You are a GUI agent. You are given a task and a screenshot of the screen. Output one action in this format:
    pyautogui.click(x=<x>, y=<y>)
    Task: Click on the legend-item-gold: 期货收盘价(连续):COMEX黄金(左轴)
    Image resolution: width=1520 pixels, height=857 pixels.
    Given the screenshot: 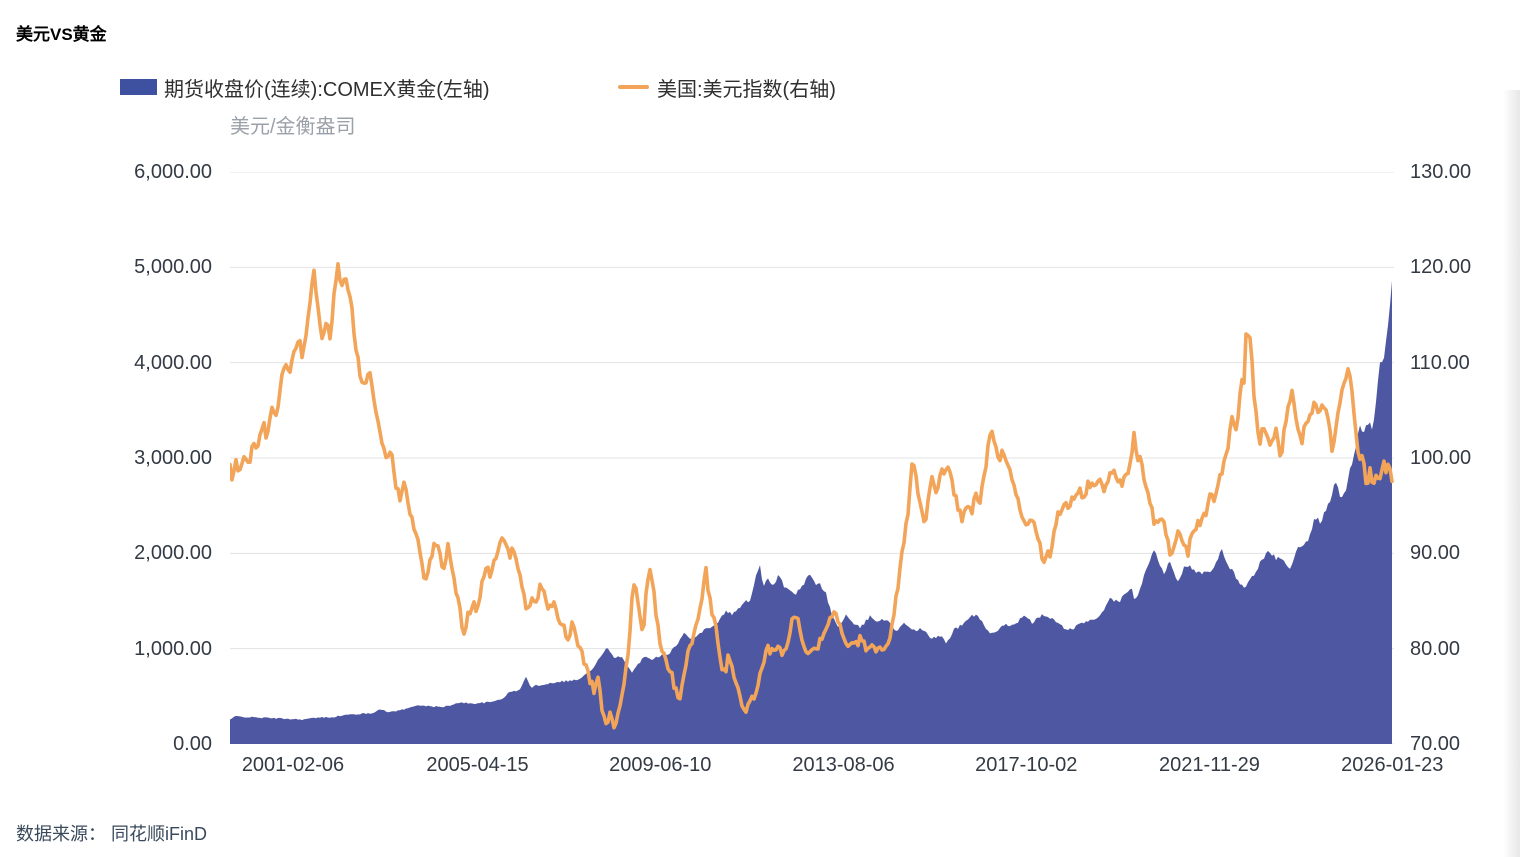 What is the action you would take?
    pyautogui.click(x=305, y=87)
    